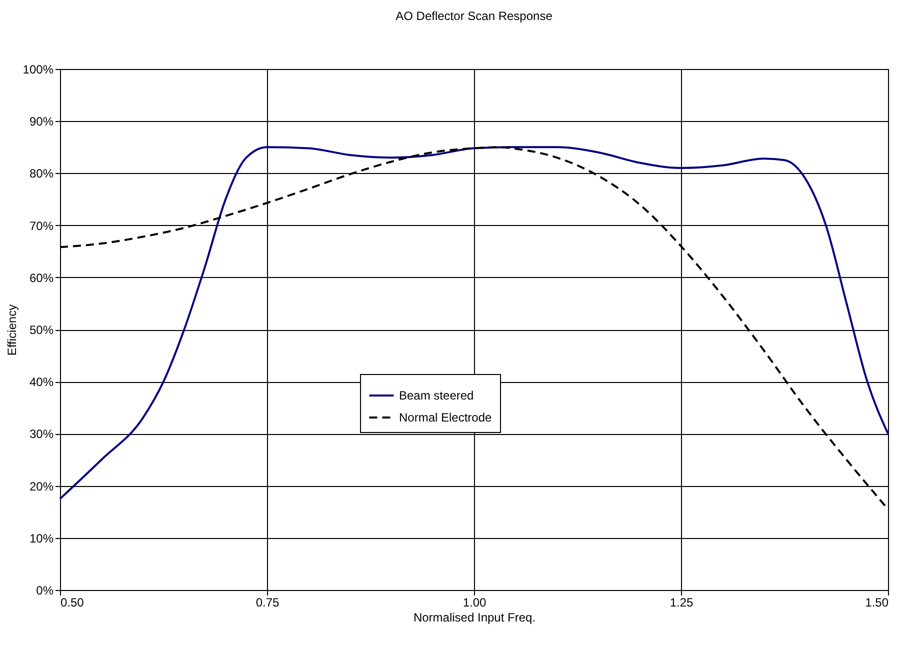 The image size is (918, 656). What do you see at coordinates (445, 417) in the screenshot?
I see `legend-label: Normal Electrode` at bounding box center [445, 417].